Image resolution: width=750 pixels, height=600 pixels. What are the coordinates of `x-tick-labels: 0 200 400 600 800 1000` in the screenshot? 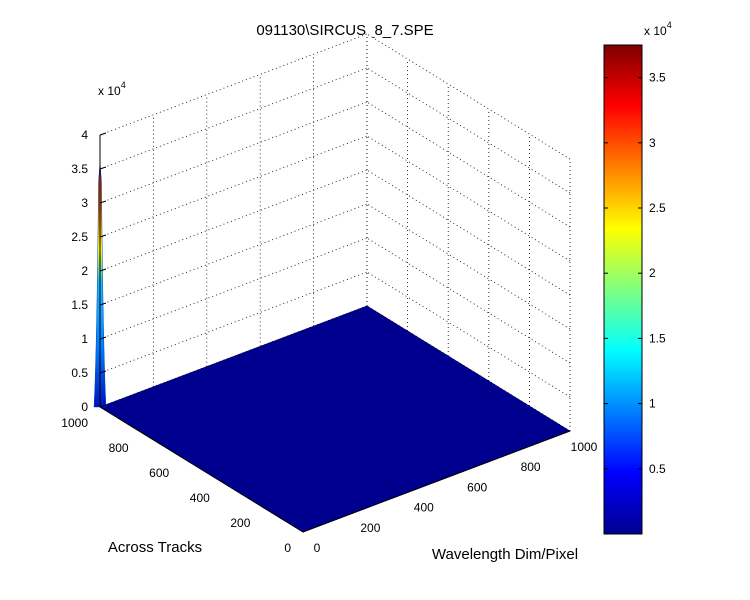 It's located at (456, 497).